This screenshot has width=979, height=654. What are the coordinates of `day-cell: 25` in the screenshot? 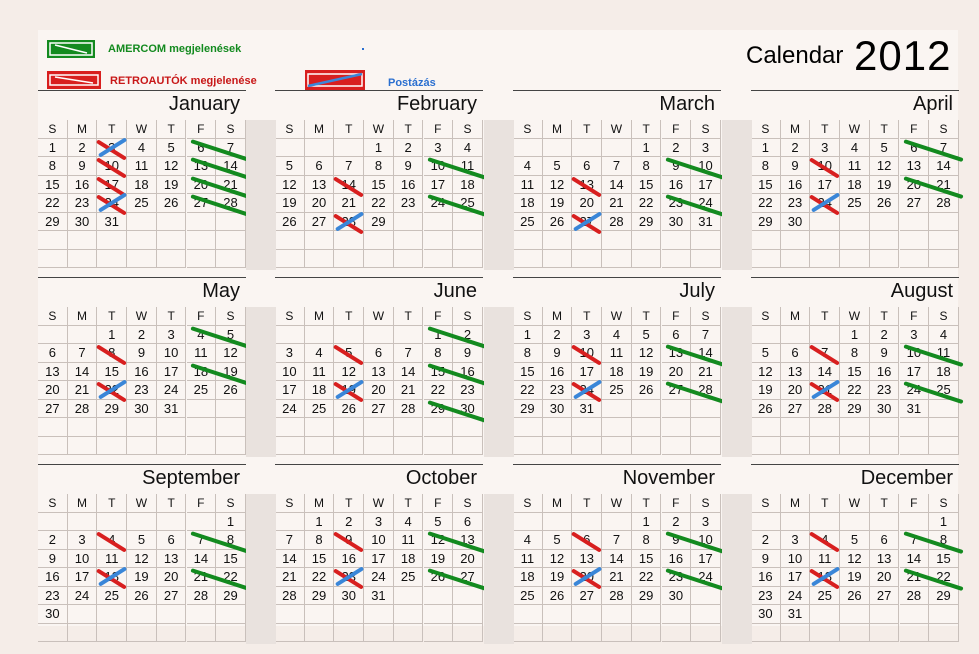 It's located at (617, 390).